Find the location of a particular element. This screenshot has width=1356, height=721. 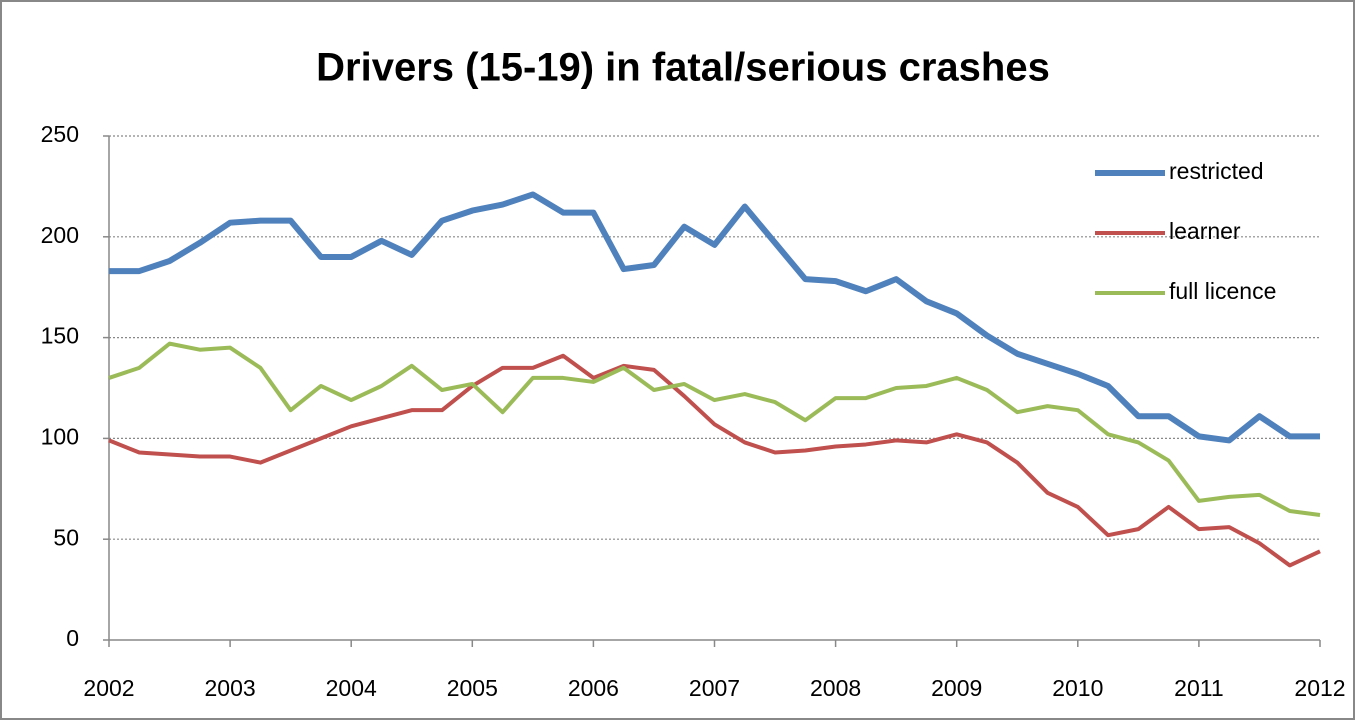

y-tick-label: 250 is located at coordinates (60, 134).